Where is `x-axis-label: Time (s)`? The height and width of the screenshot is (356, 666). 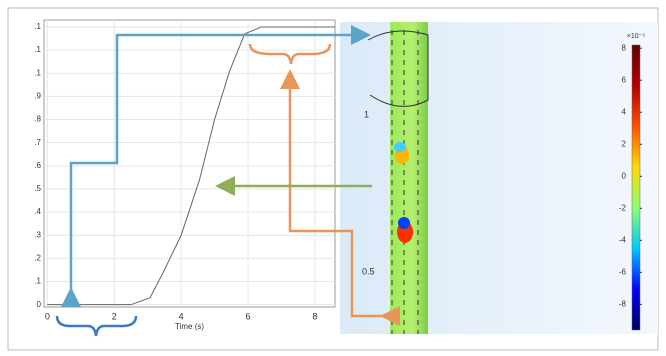
x-axis-label: Time (s) is located at coordinates (189, 326).